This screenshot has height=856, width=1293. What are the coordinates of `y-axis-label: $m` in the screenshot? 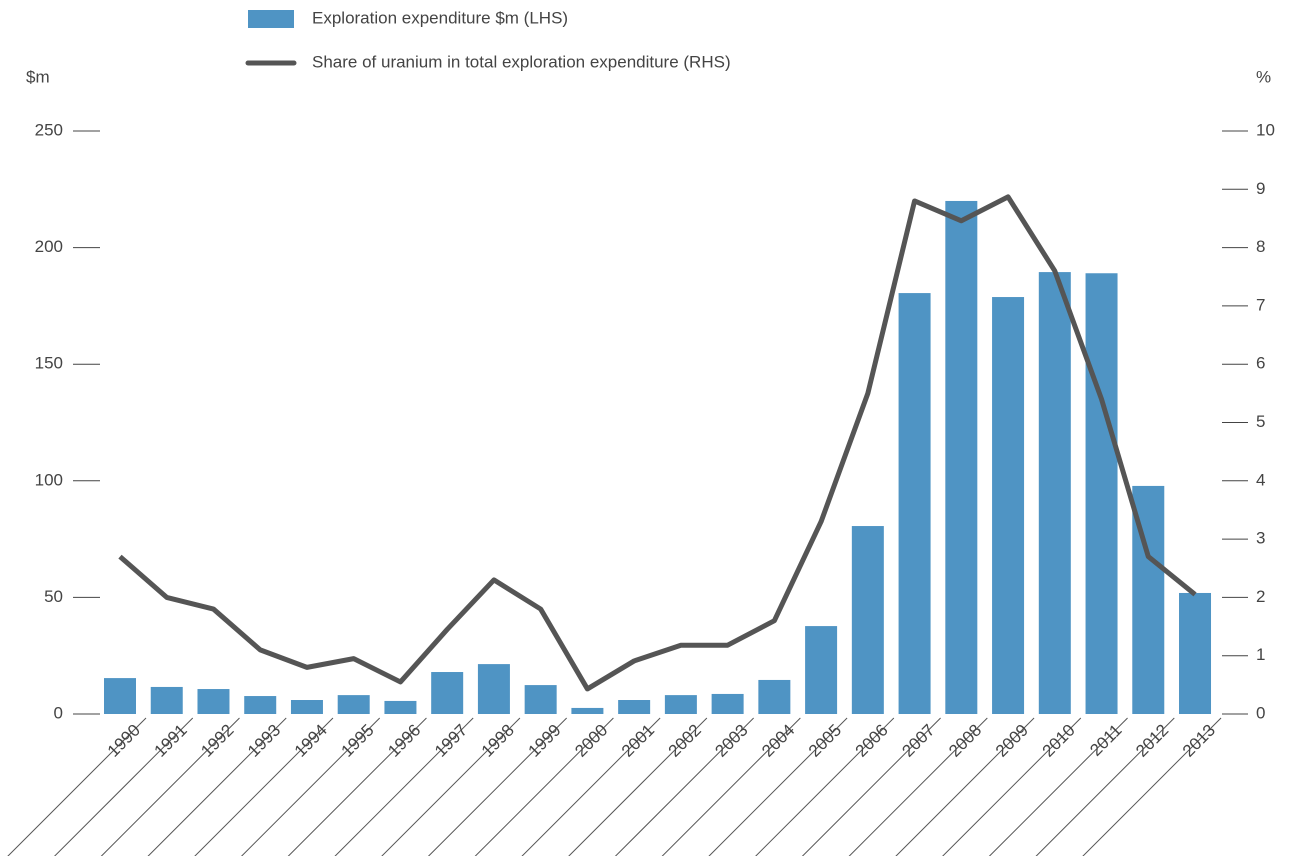 It's located at (38, 76).